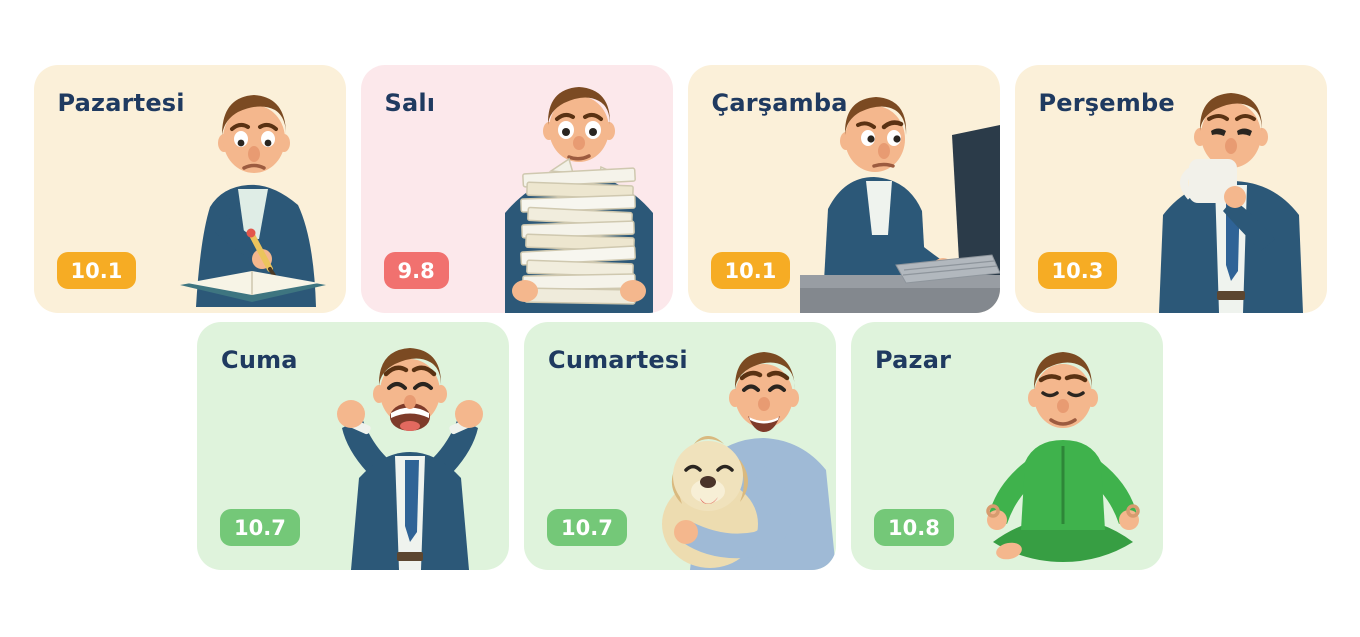  I want to click on day-card-sali: Salı, so click(516, 189).